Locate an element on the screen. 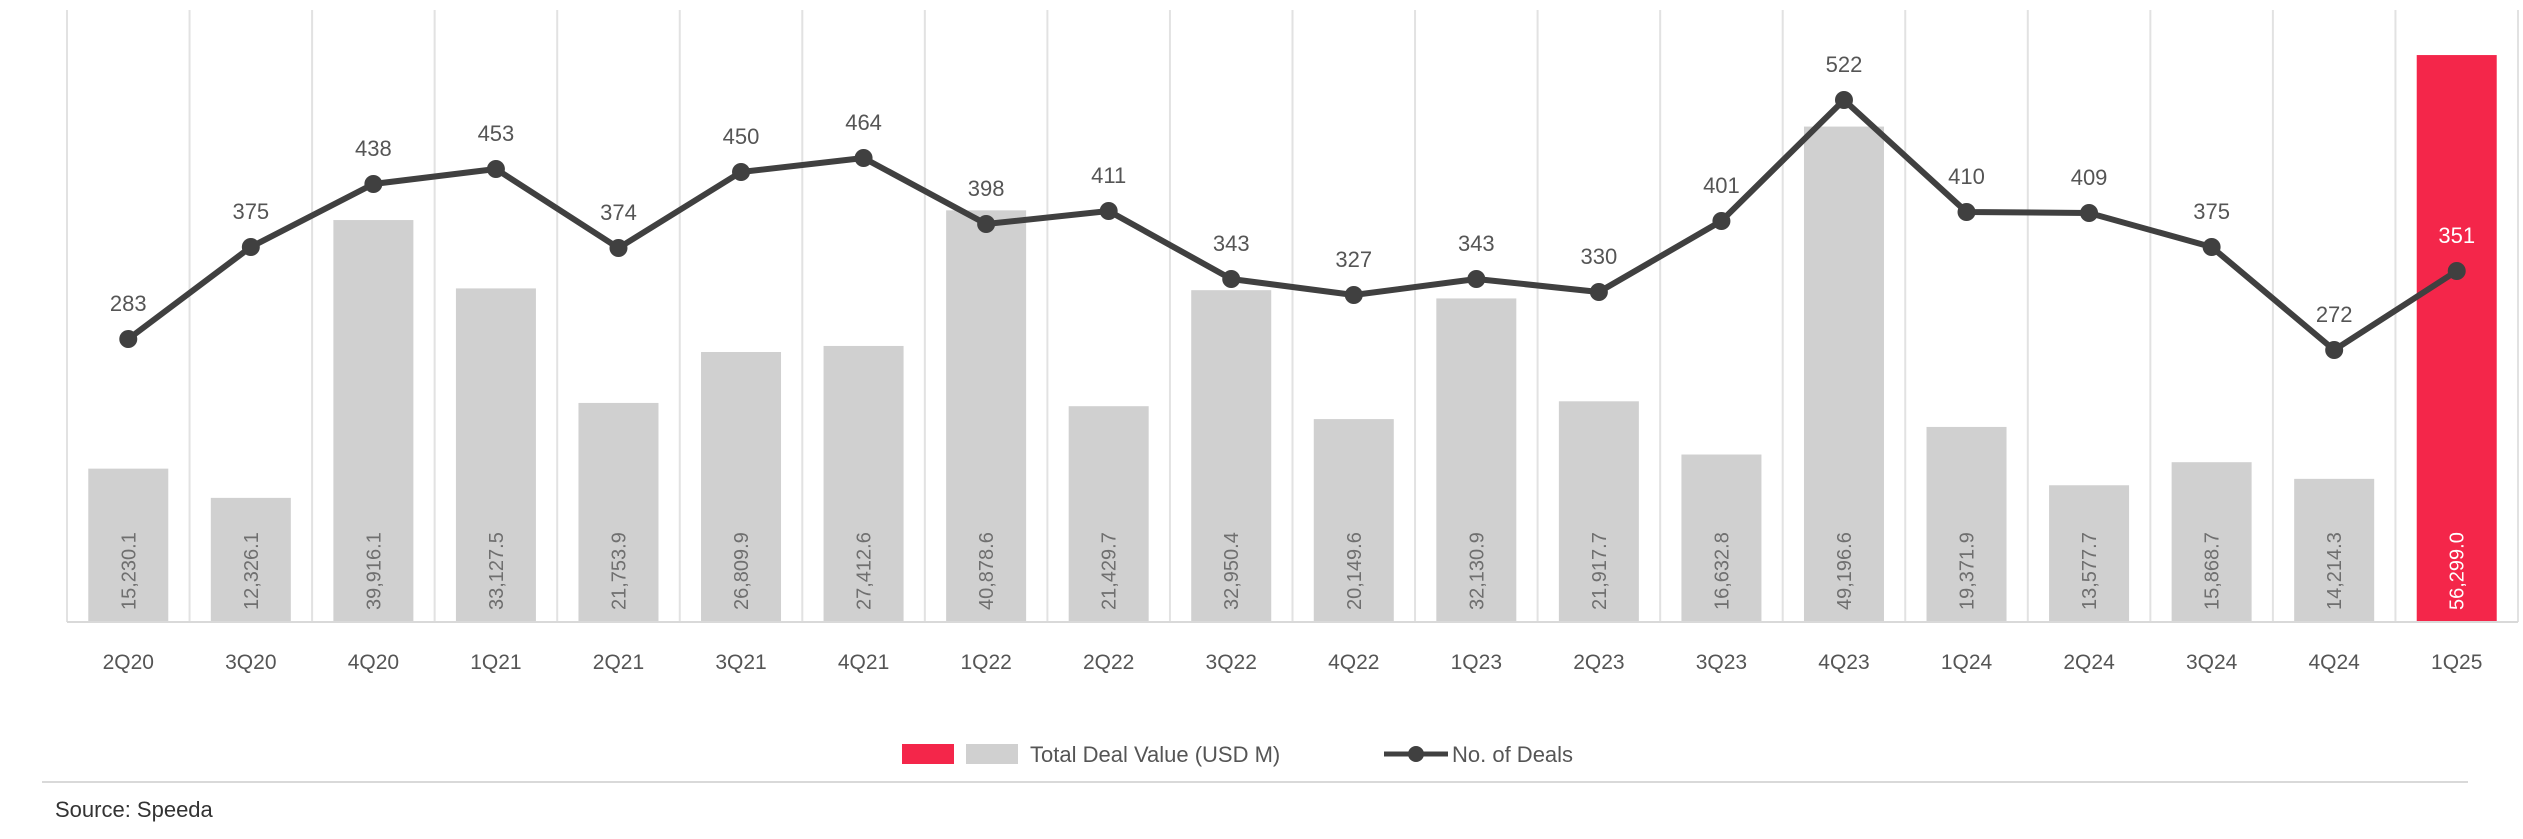 Image resolution: width=2523 pixels, height=839 pixels. deals-value-label: 410 is located at coordinates (1966, 176).